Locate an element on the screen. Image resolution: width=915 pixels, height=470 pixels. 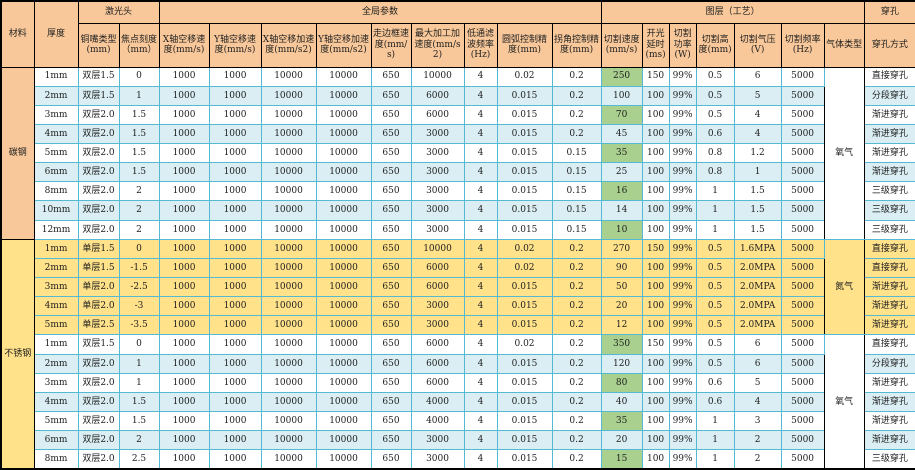
cell-corner-precision: 0.15 is located at coordinates (576, 172).